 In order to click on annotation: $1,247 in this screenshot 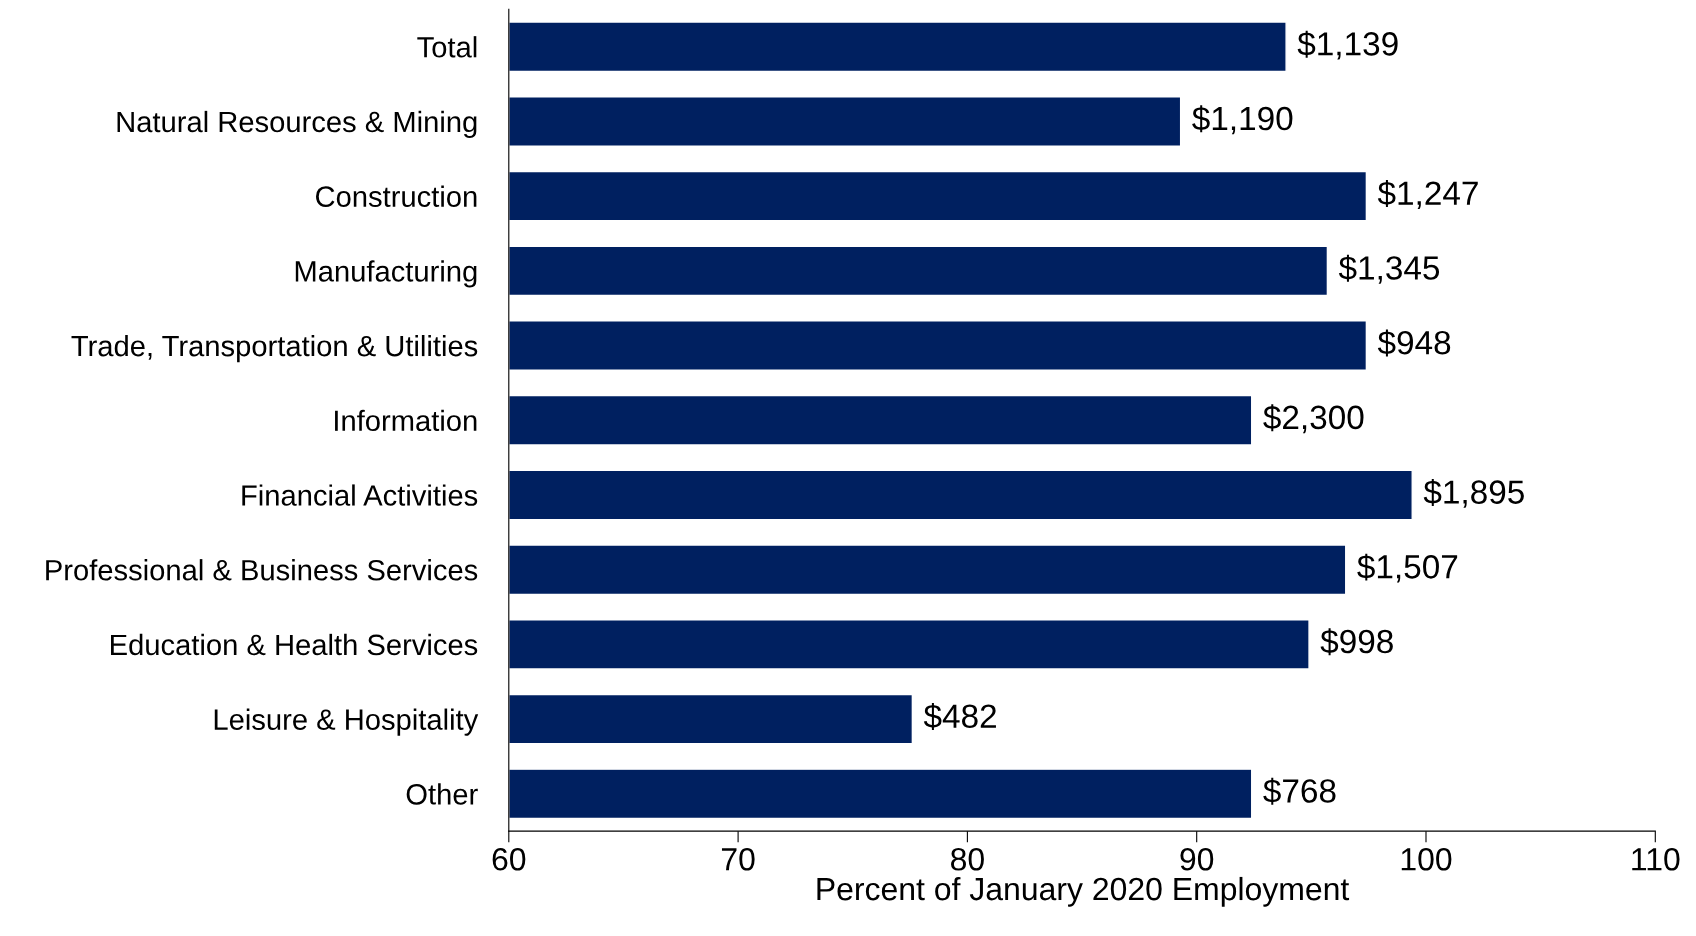, I will do `click(1427, 195)`.